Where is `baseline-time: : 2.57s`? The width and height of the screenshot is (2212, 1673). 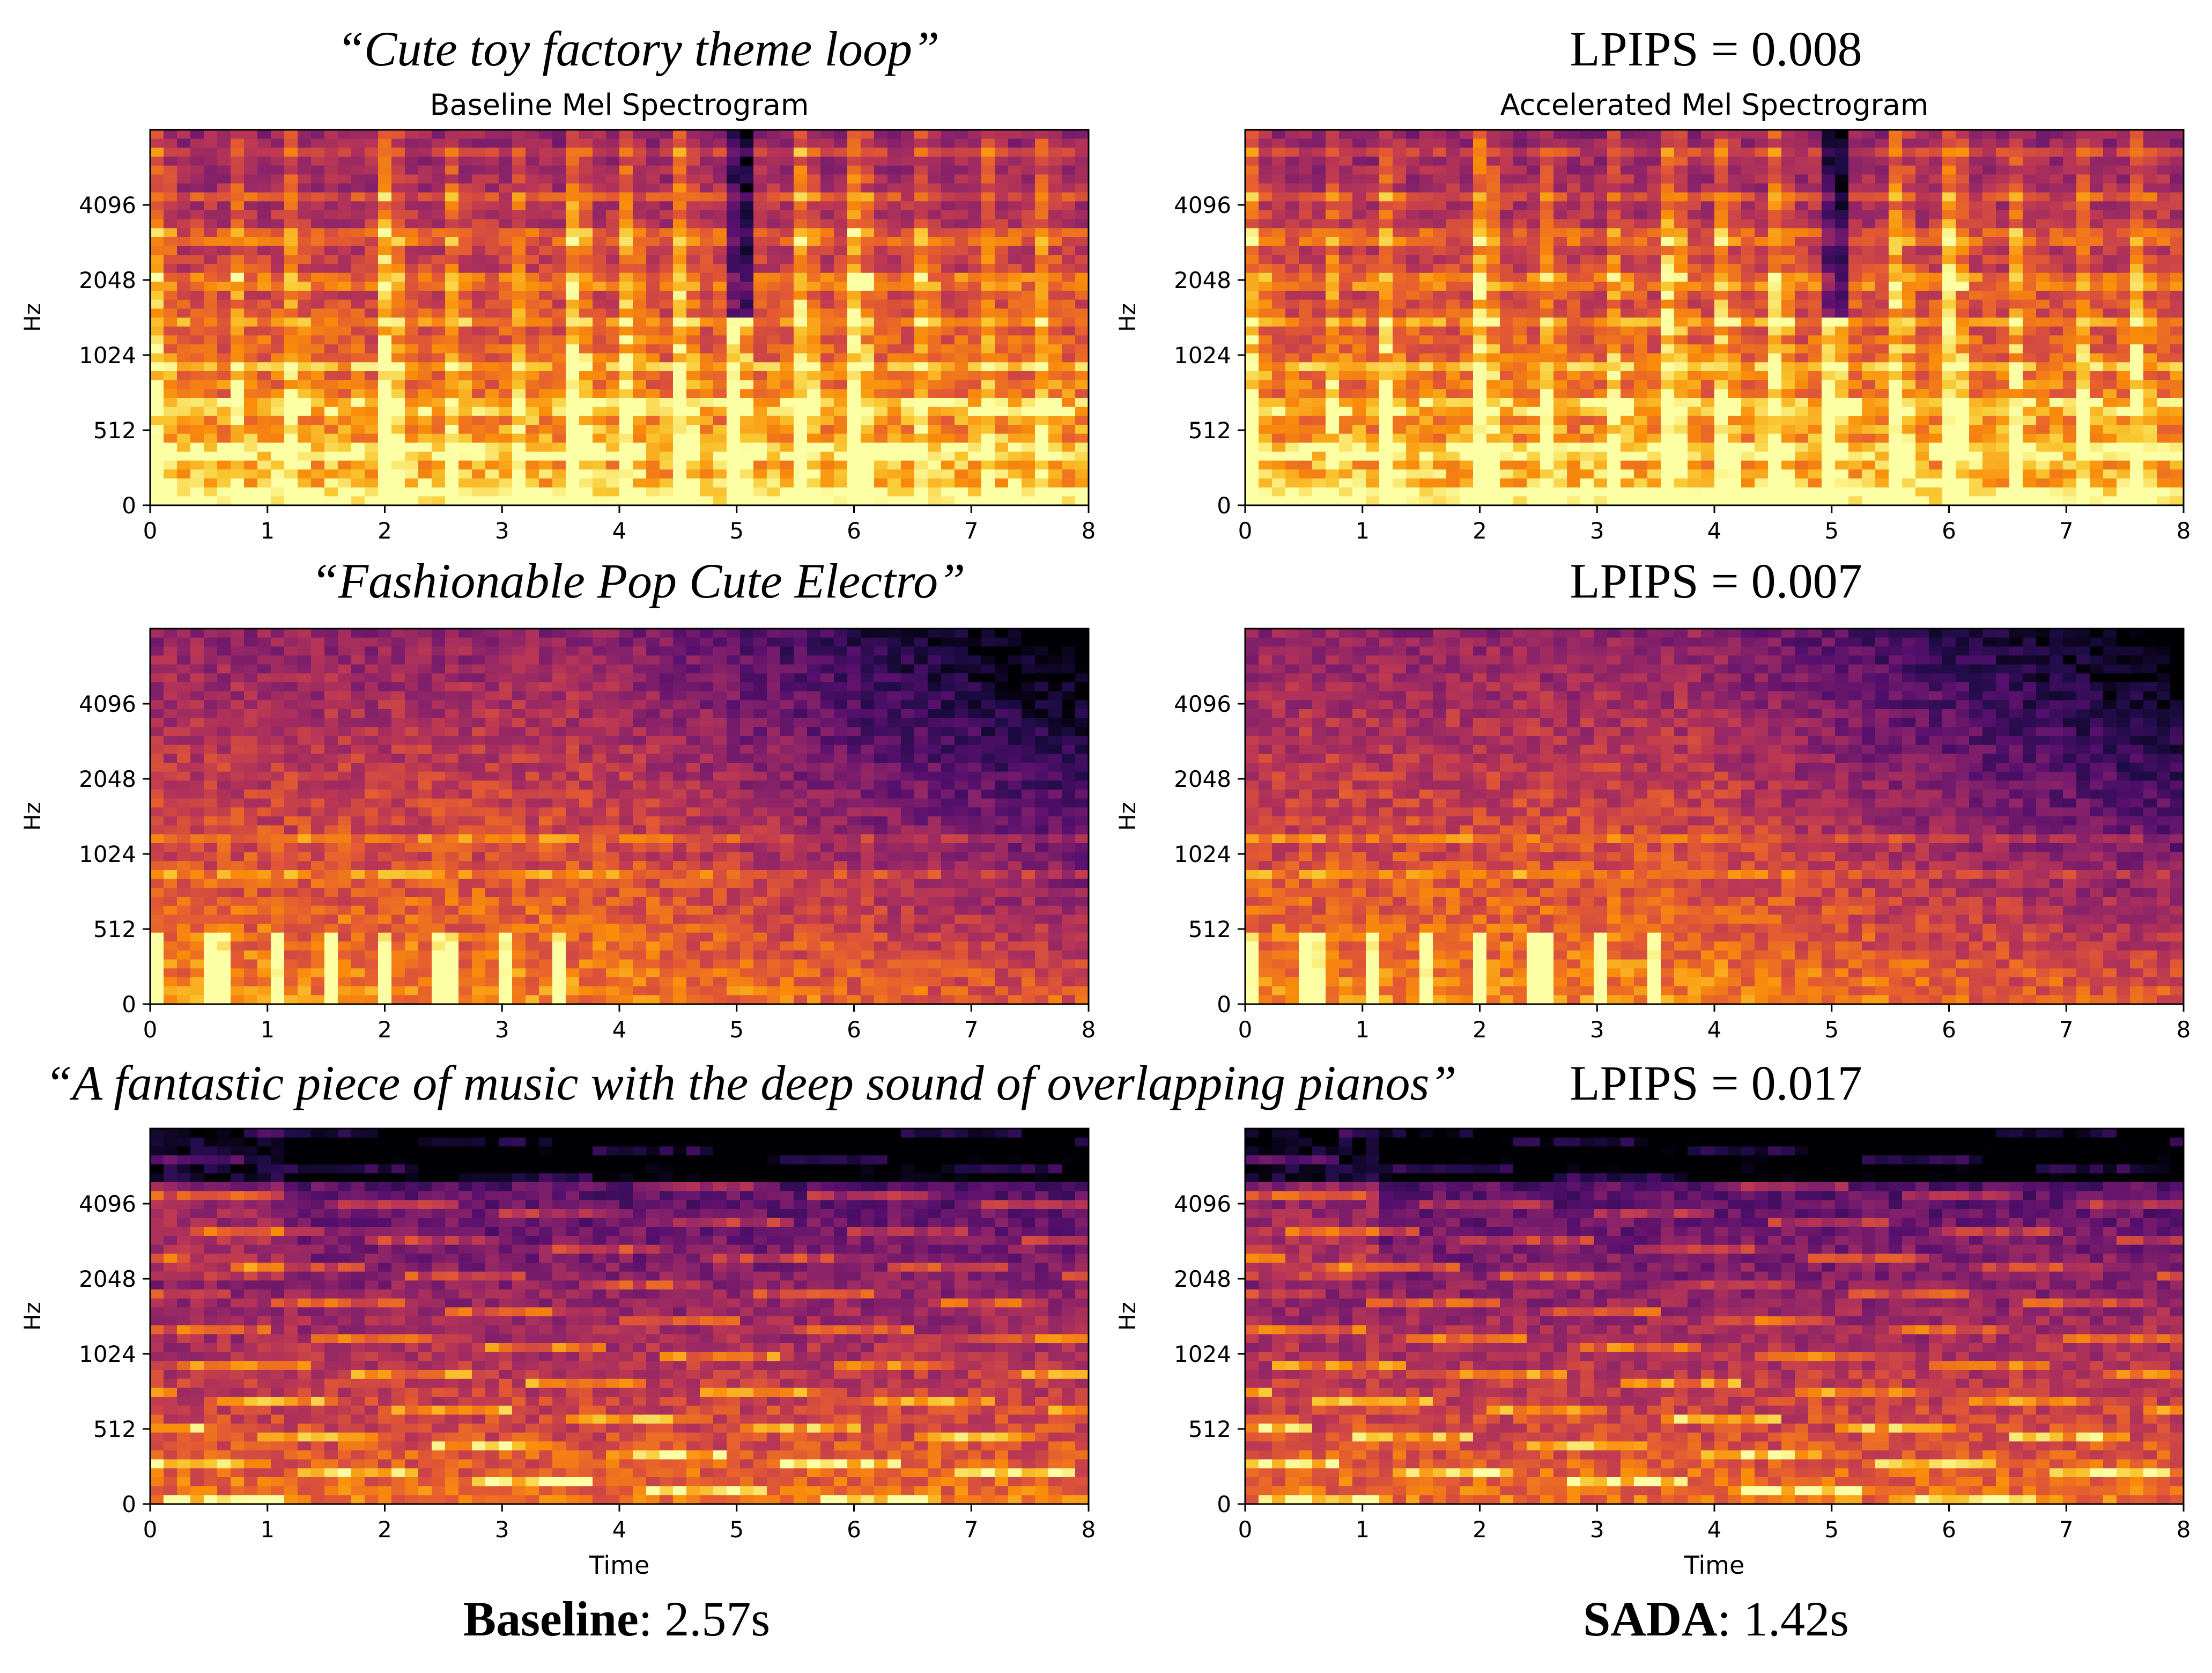
baseline-time: : 2.57s is located at coordinates (704, 1618).